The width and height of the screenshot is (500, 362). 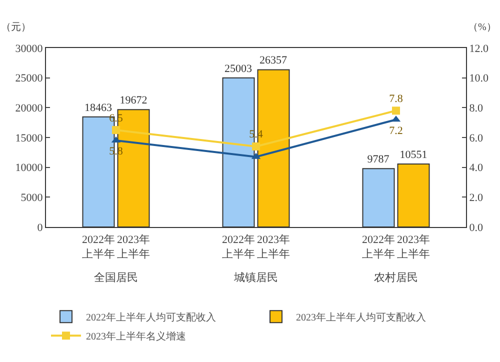 What do you see at coordinates (16, 27) in the screenshot?
I see `y-axis-title: （元）` at bounding box center [16, 27].